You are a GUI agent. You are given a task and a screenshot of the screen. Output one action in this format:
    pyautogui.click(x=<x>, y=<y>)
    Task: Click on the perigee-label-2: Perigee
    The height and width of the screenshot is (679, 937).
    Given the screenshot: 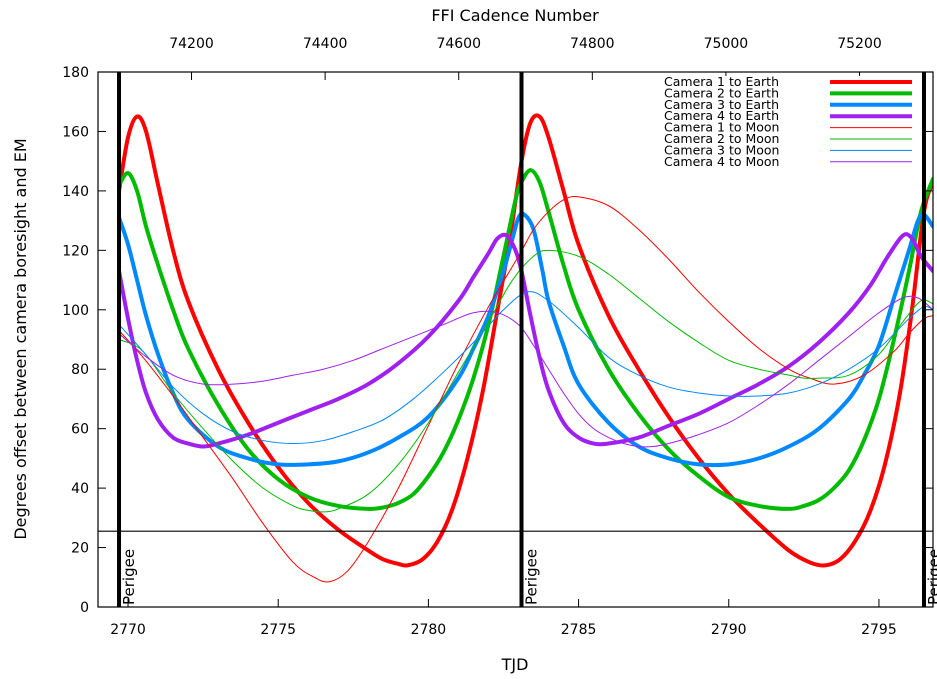 What is the action you would take?
    pyautogui.click(x=532, y=577)
    